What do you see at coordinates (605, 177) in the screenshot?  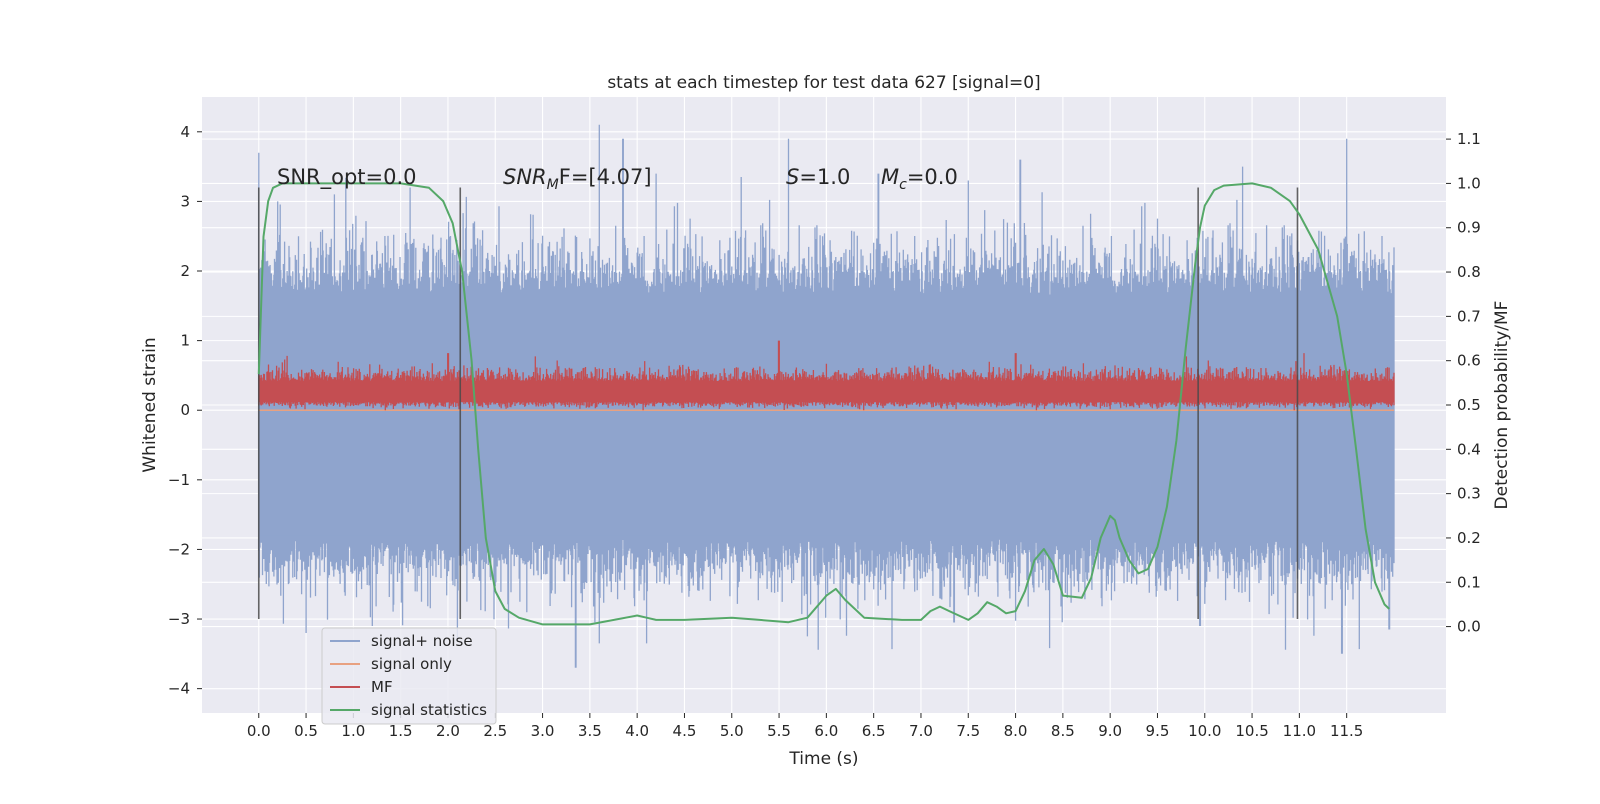 I see `annotation-snr-mf-tail: F=[4.07]` at bounding box center [605, 177].